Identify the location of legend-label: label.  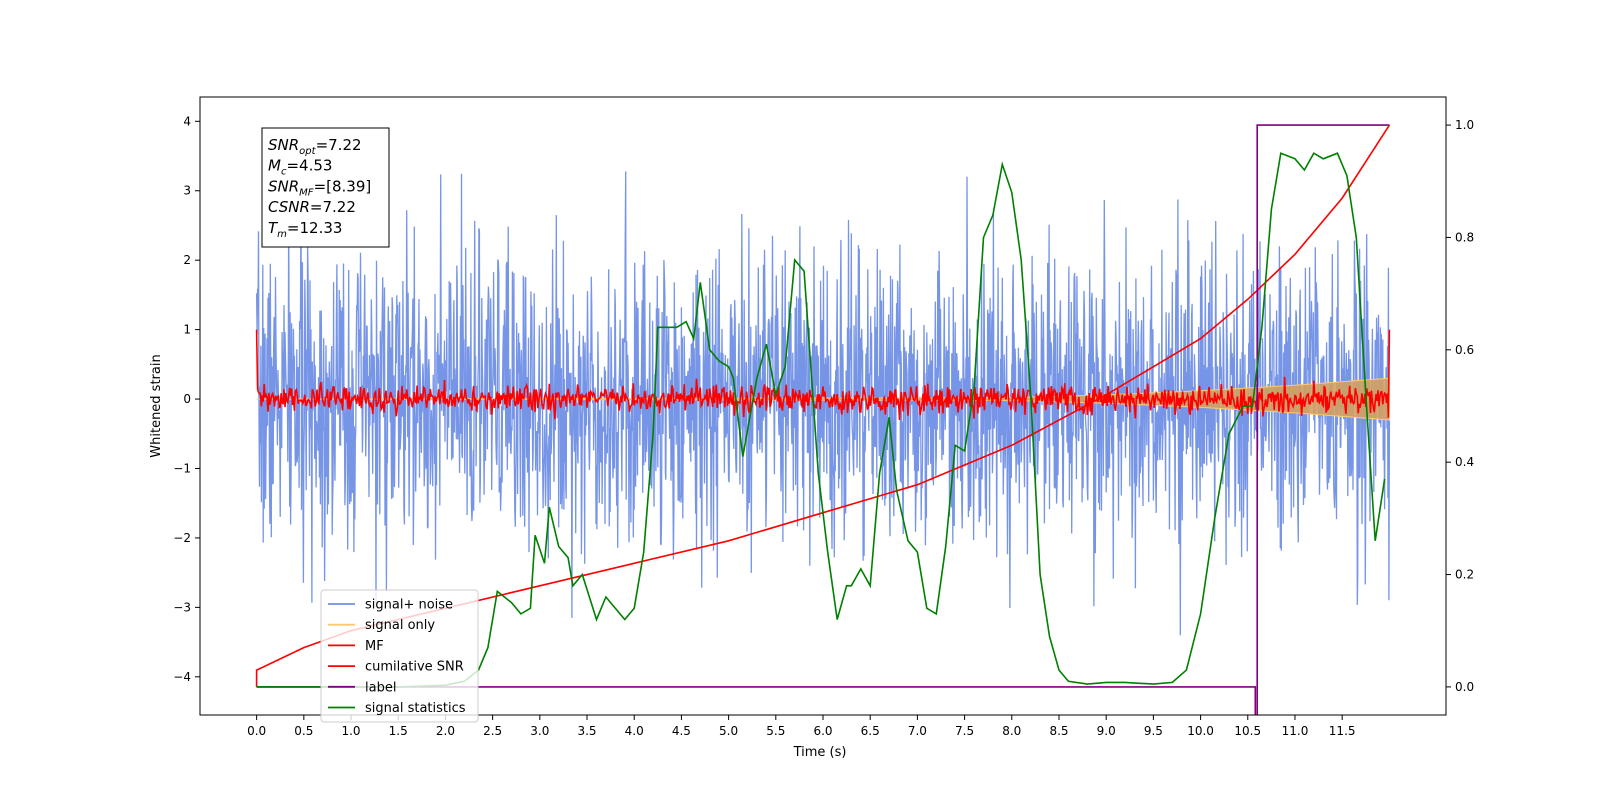
(380, 687).